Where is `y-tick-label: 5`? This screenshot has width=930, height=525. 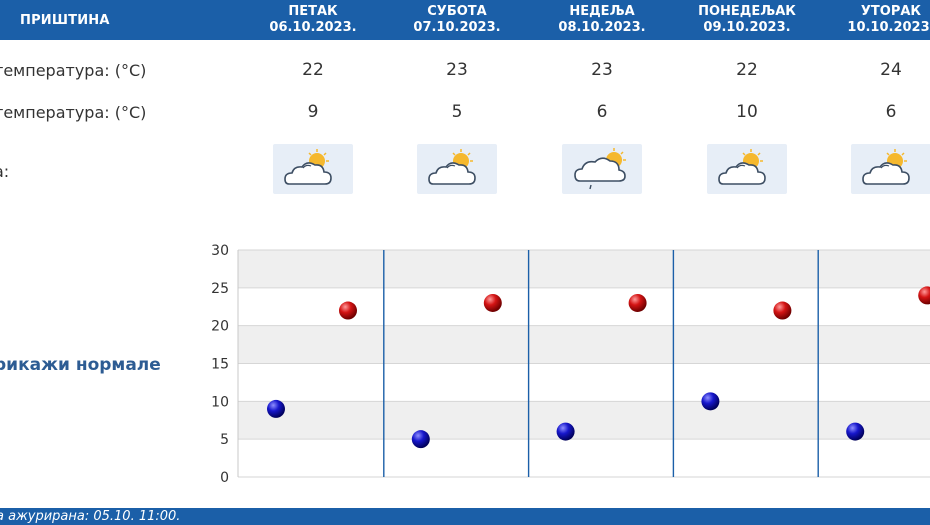
y-tick-label: 5 is located at coordinates (224, 440).